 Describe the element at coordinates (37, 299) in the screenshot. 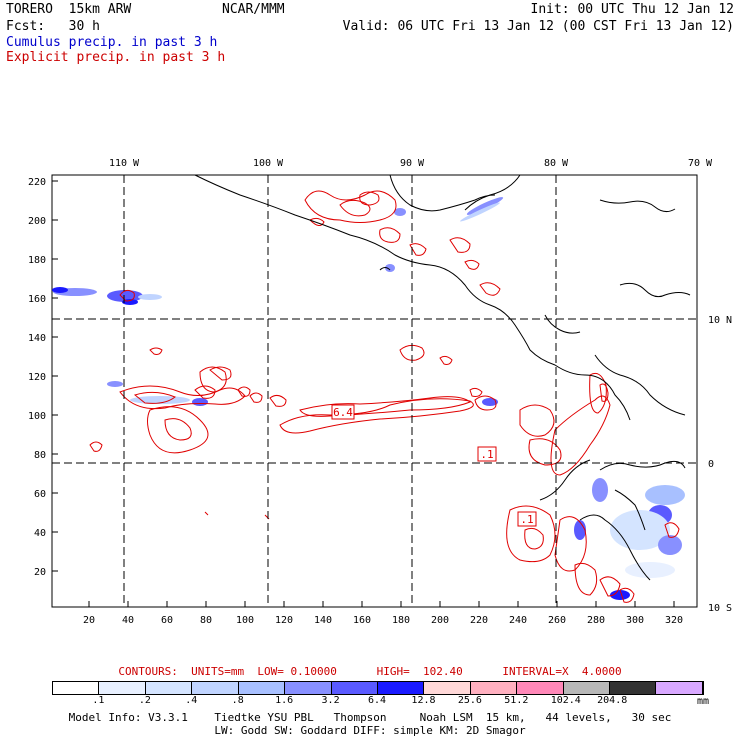

I see `y-tick-label: 160` at that location.